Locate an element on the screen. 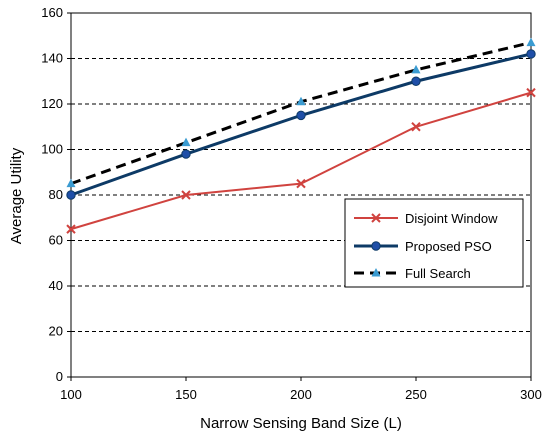 This screenshot has height=438, width=550. y-axis-title: Average Utility is located at coordinates (16, 195).